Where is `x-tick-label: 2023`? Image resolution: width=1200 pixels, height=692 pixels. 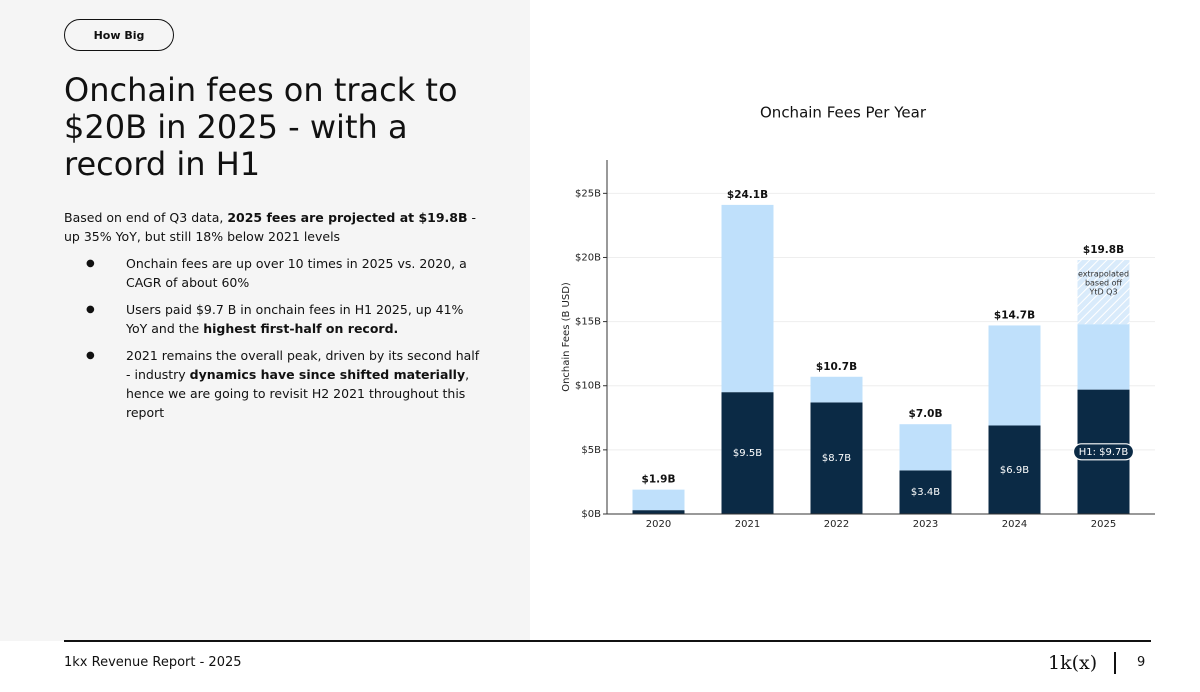 x-tick-label: 2023 is located at coordinates (925, 524).